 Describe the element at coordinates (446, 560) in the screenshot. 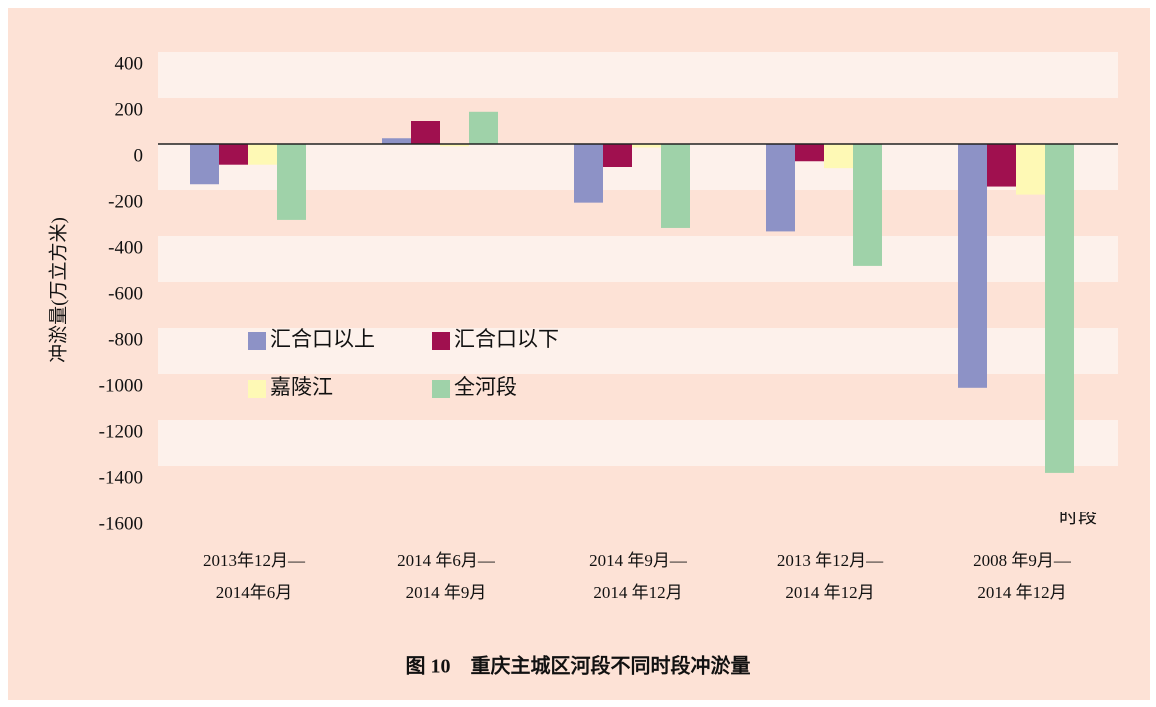

I see `x-tick-label: 2014 年6月—` at that location.